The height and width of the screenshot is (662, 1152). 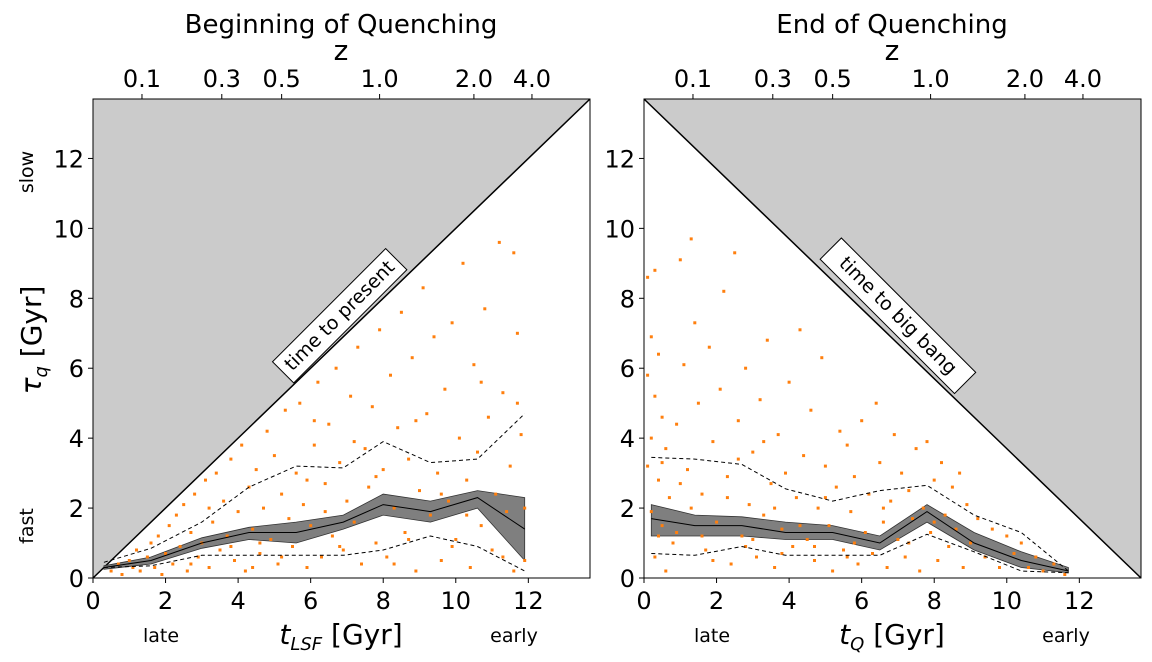 What do you see at coordinates (857, 644) in the screenshot?
I see `x-axis-label-subscript: Q` at bounding box center [857, 644].